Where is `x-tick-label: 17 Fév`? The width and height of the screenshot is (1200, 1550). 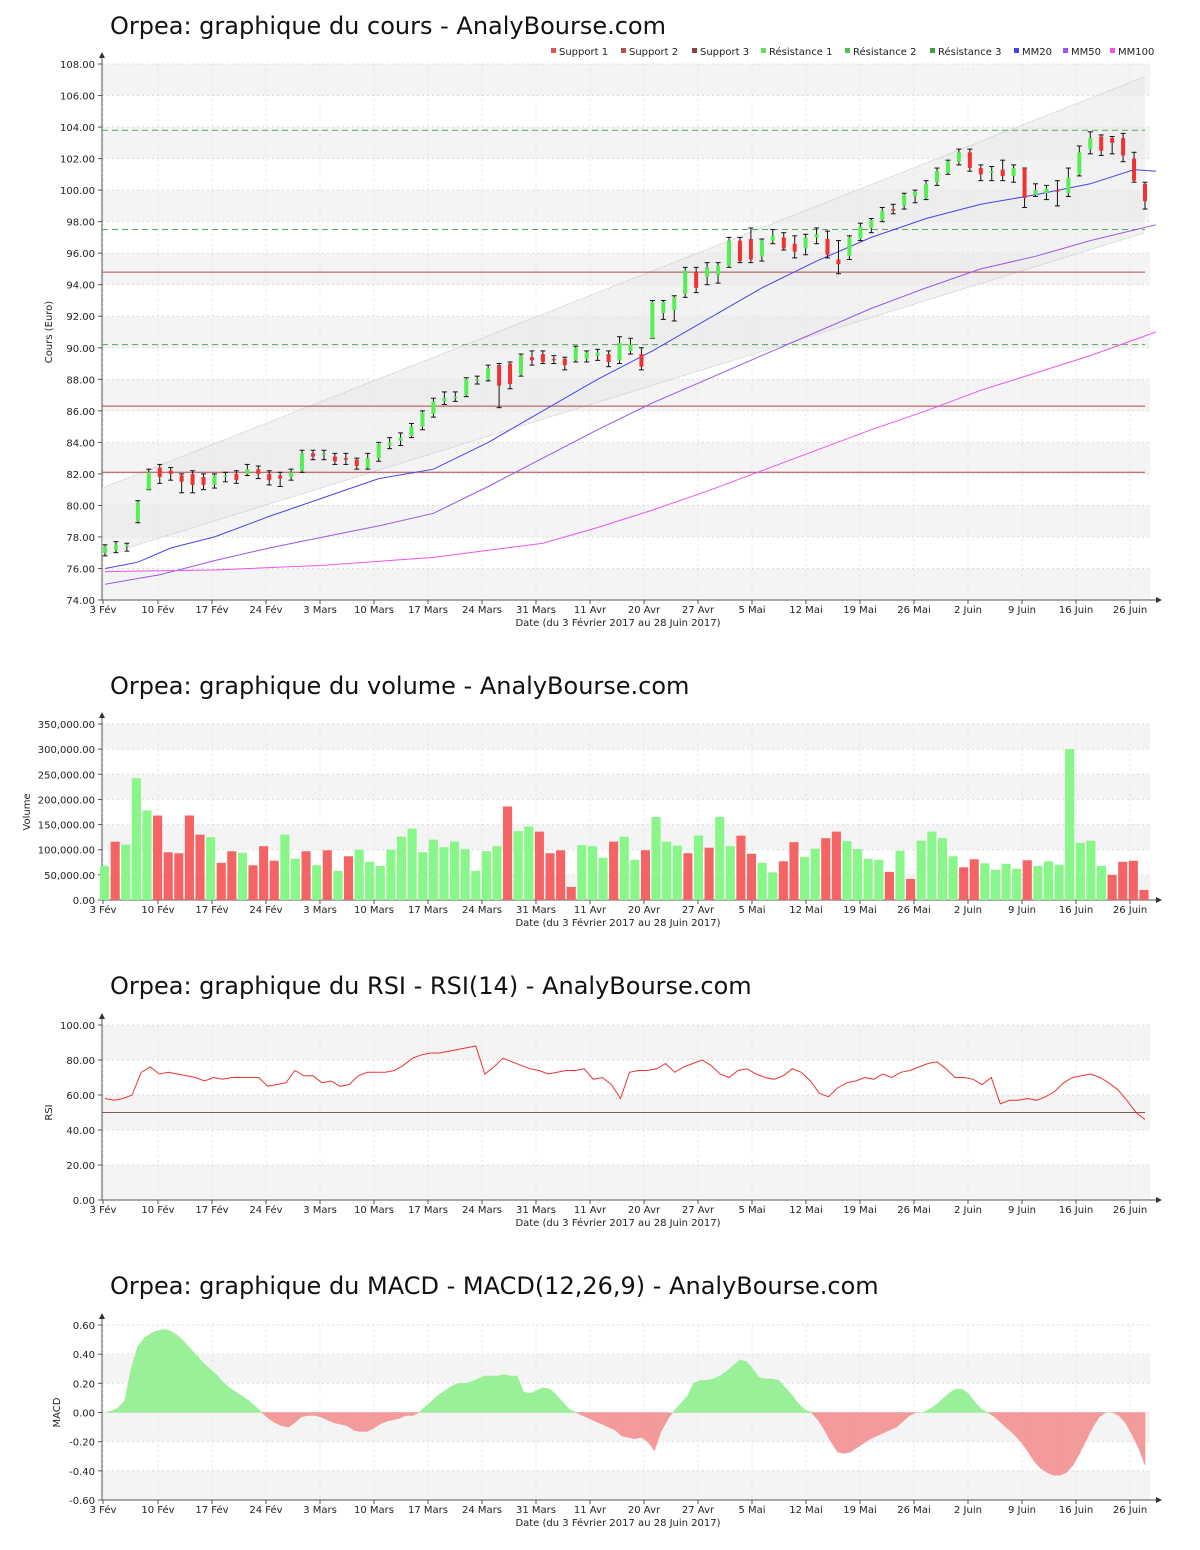
x-tick-label: 17 Fév is located at coordinates (211, 1510).